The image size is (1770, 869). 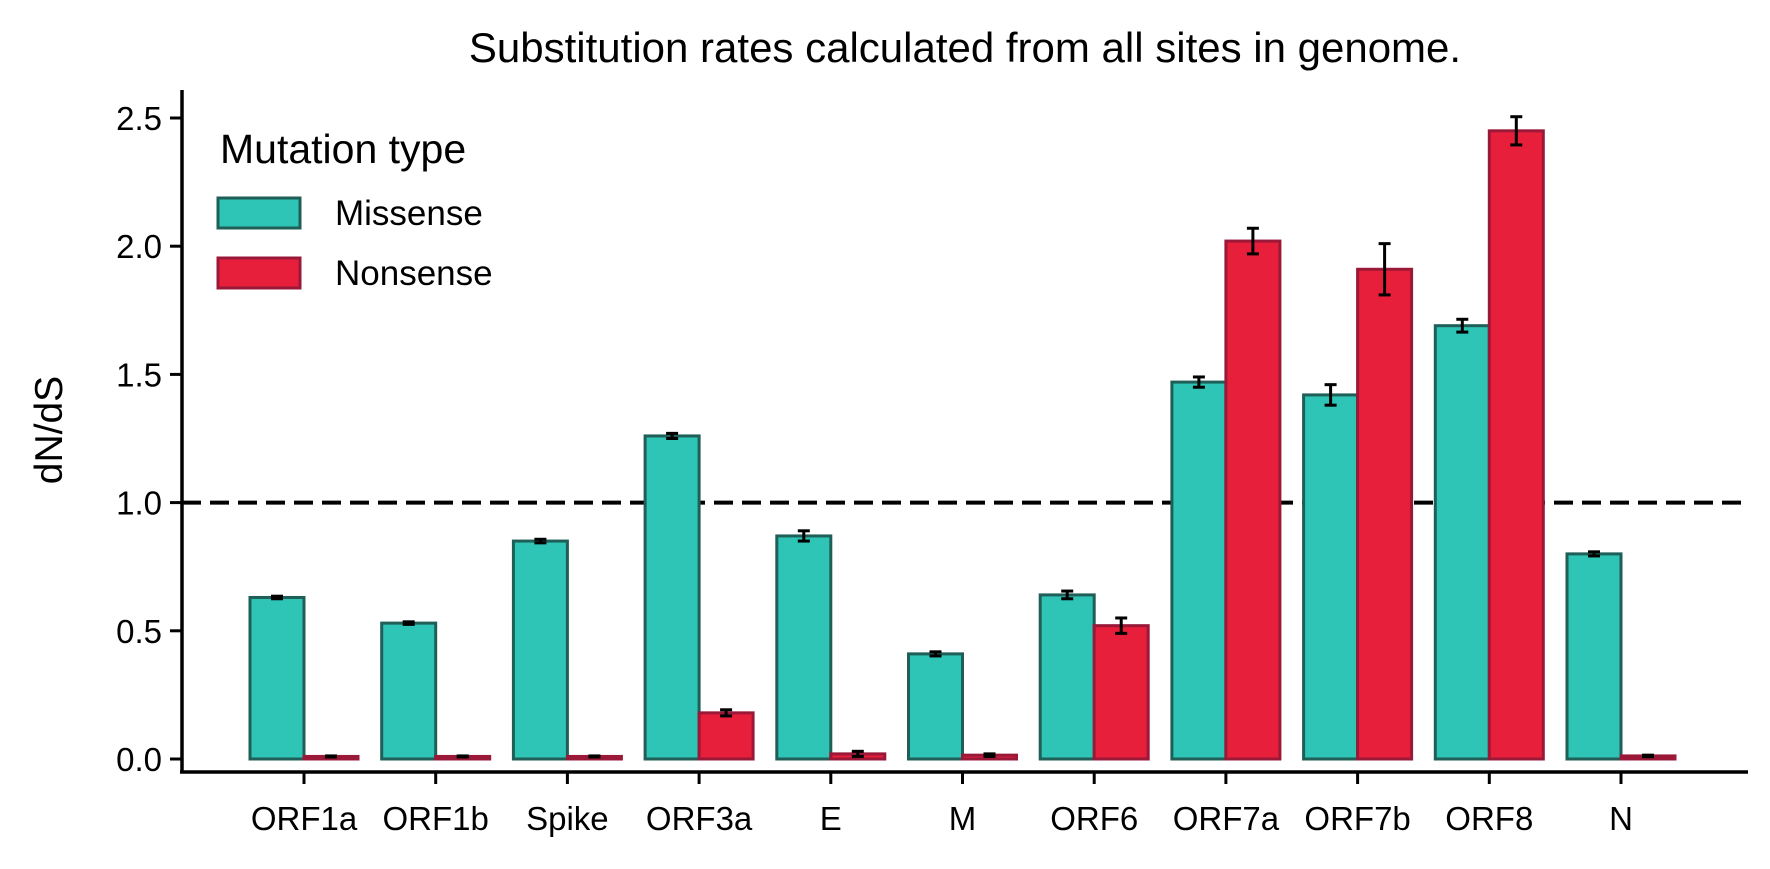 I want to click on legend-title: Mutation type, so click(x=343, y=149).